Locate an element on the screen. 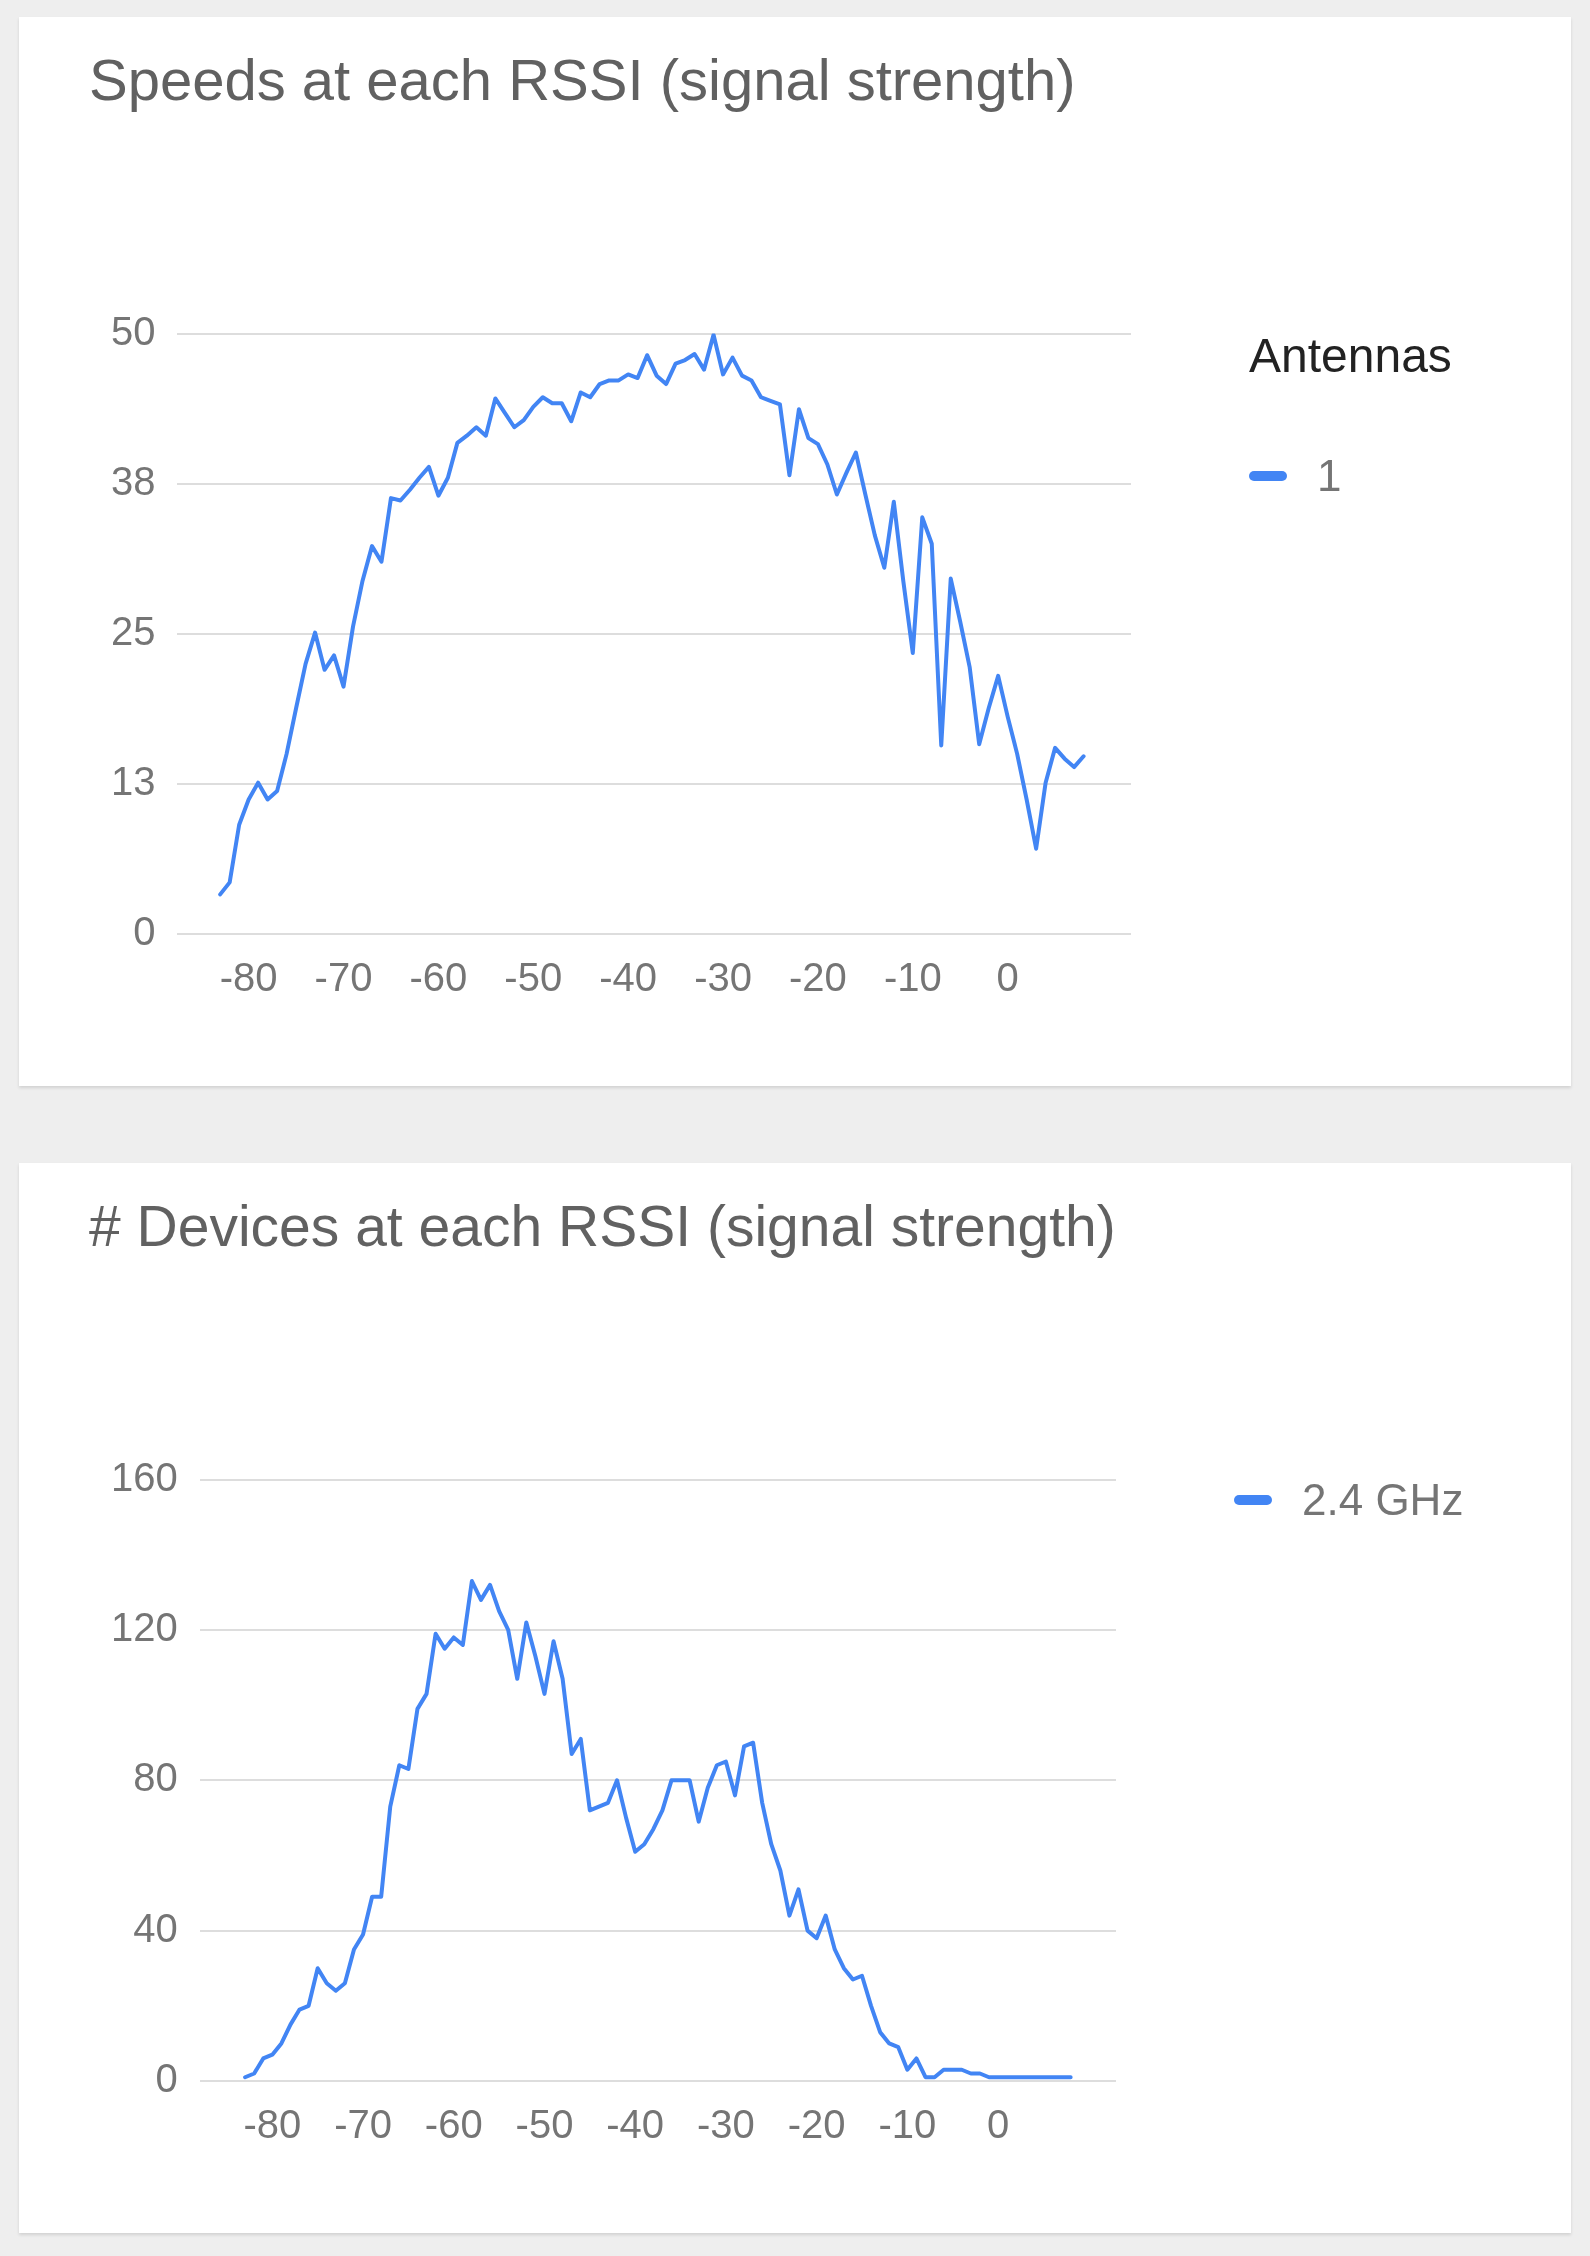  chart-title: # Devices at each RSSI (signal strength) is located at coordinates (602, 1225).